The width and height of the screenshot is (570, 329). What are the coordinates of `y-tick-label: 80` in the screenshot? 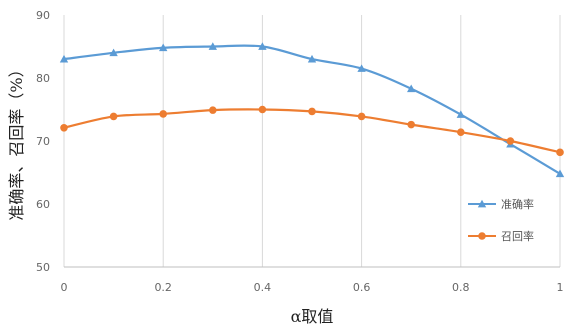 It's located at (43, 78).